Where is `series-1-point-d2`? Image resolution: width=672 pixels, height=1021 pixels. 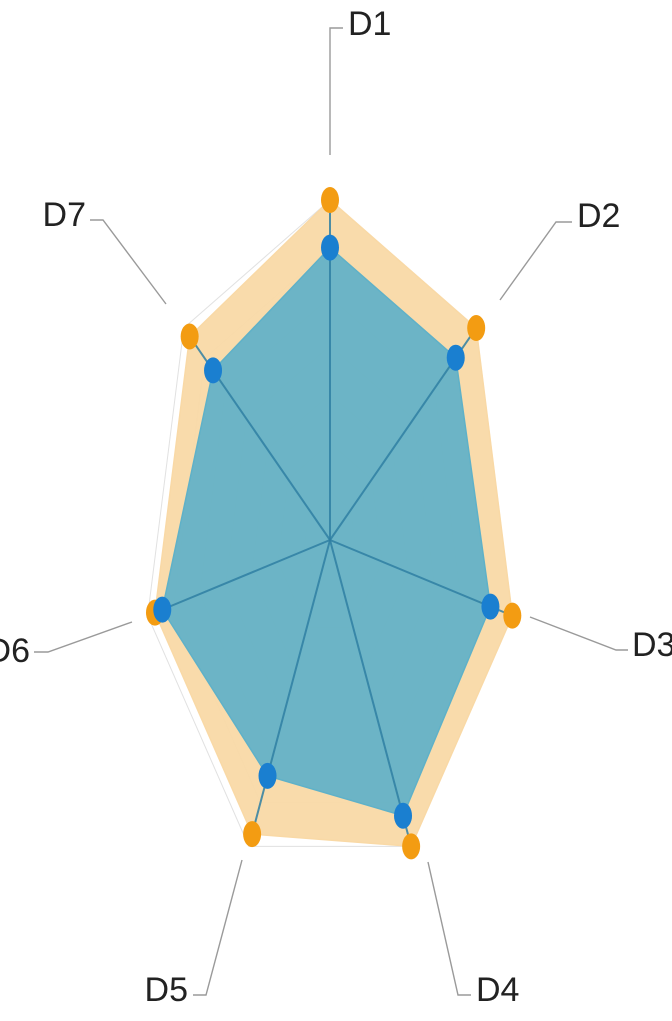 series-1-point-d2 is located at coordinates (476, 328).